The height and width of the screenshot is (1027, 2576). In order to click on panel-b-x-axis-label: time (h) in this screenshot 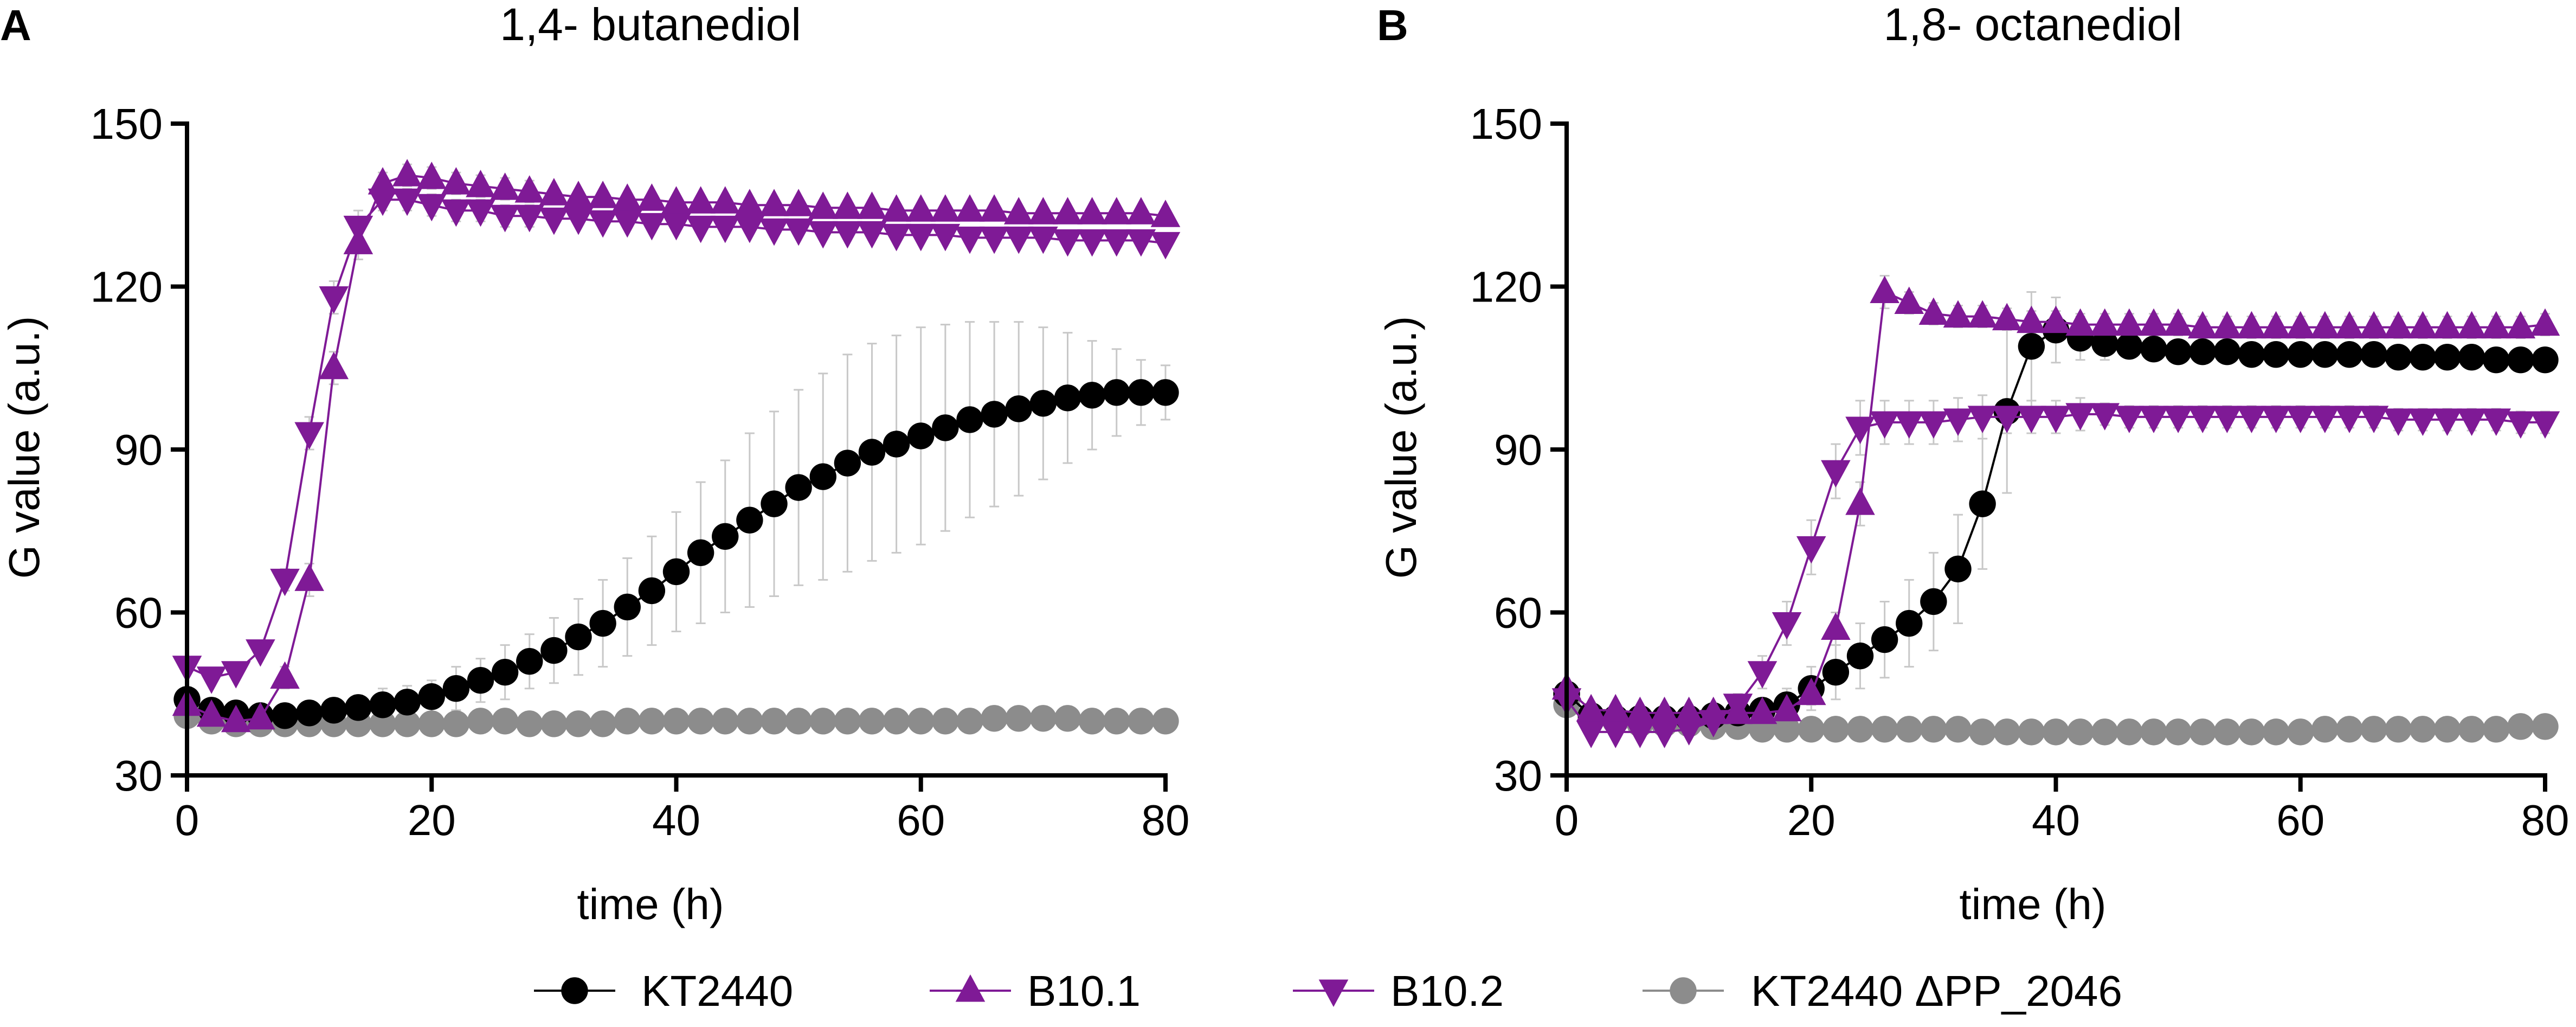, I will do `click(2032, 904)`.